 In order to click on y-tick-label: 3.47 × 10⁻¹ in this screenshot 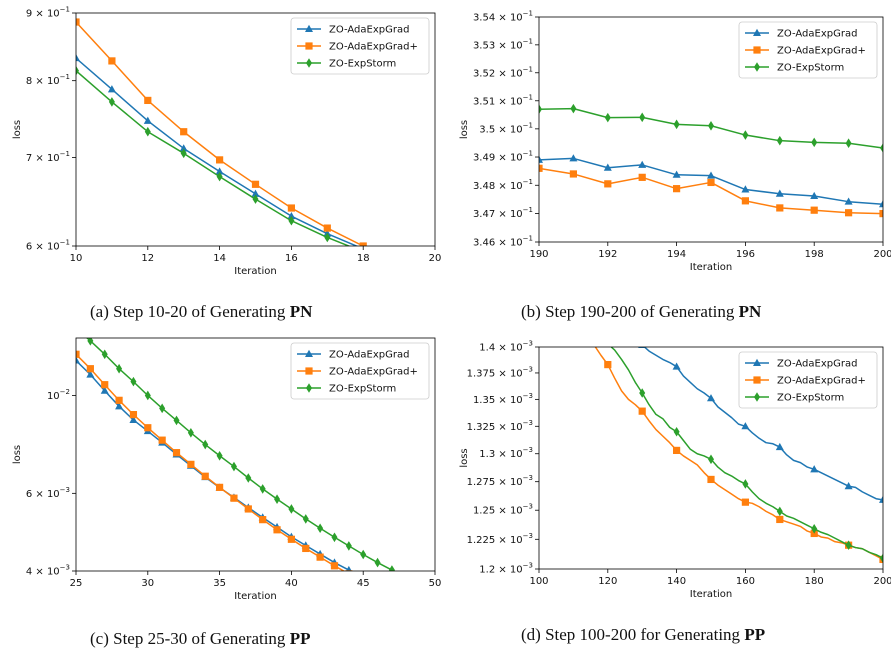, I will do `click(503, 213)`.